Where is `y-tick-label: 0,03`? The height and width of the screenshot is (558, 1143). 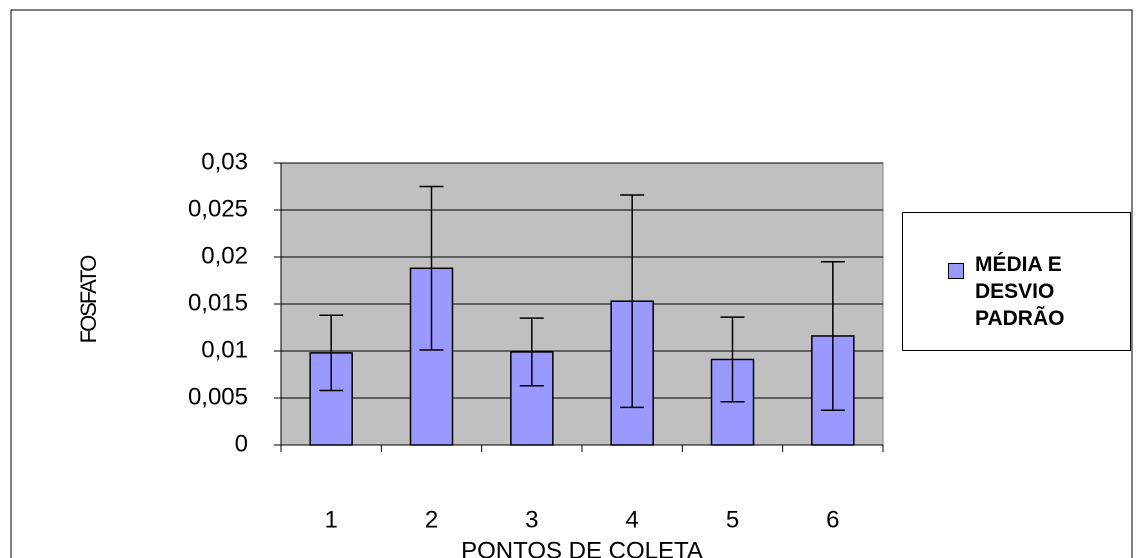
y-tick-label: 0,03 is located at coordinates (224, 161).